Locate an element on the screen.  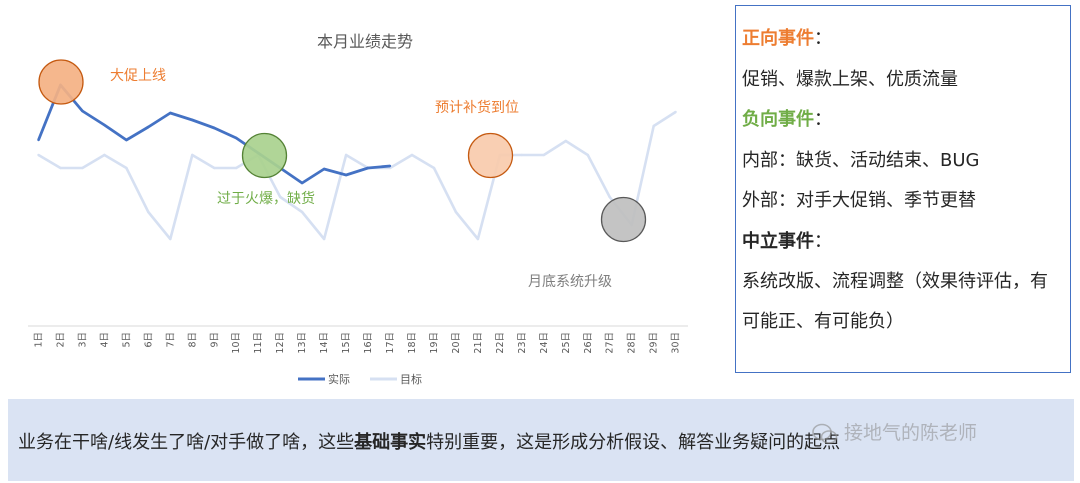
x-tick-label-24: 24日 is located at coordinates (544, 343).